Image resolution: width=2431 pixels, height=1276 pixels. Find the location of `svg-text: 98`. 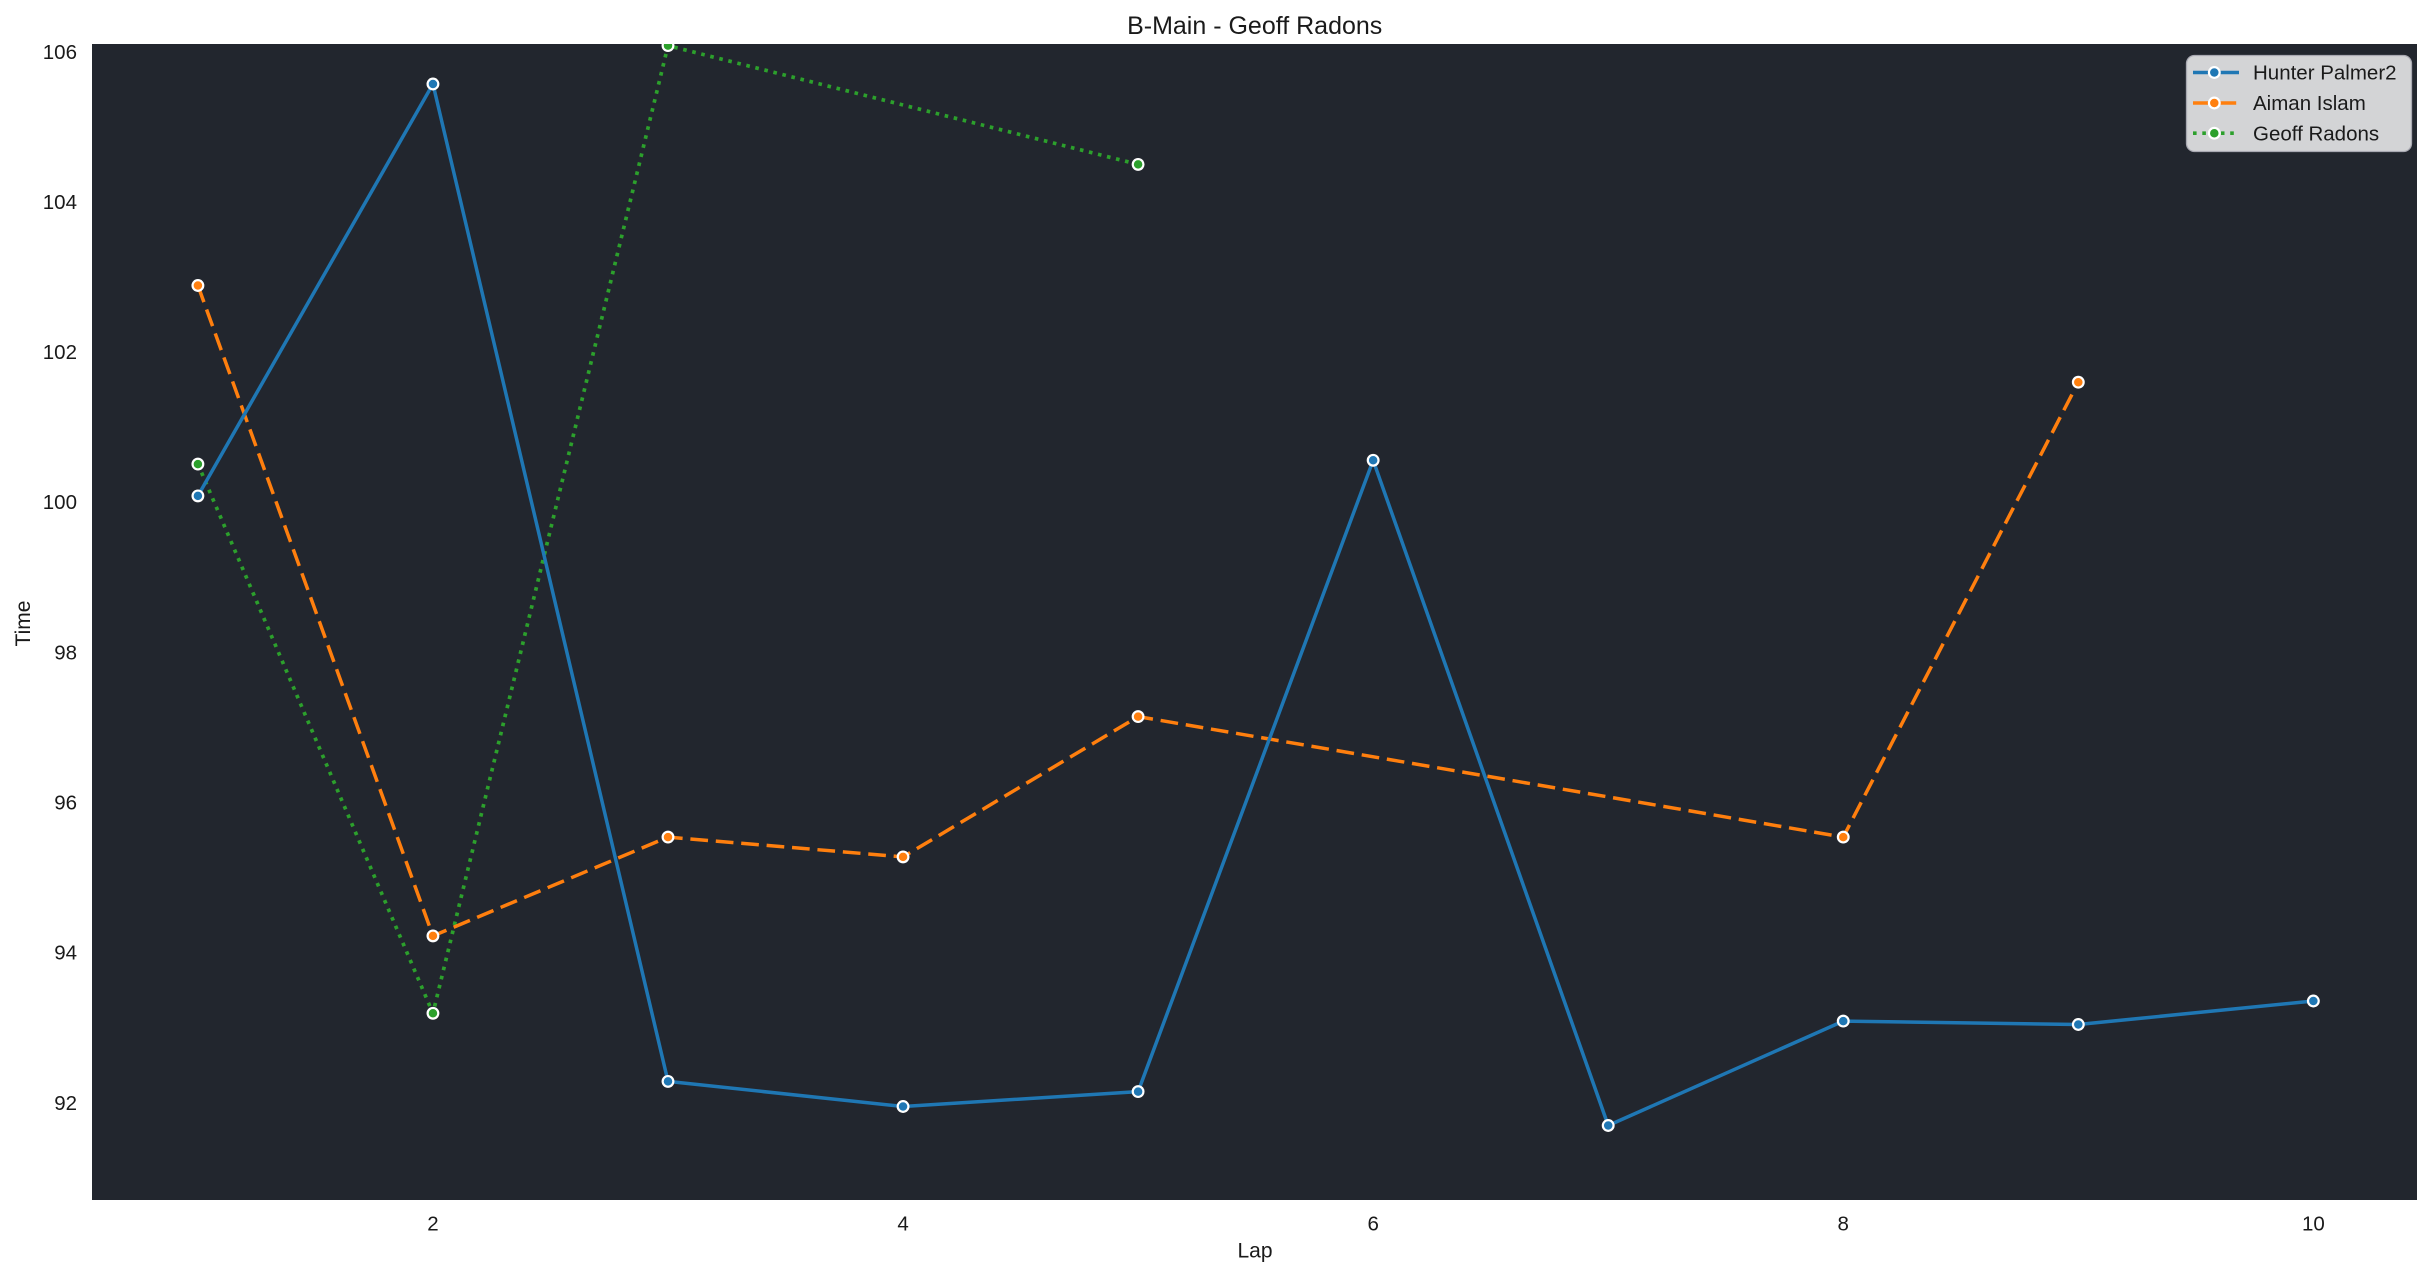

svg-text: 98 is located at coordinates (65, 652).